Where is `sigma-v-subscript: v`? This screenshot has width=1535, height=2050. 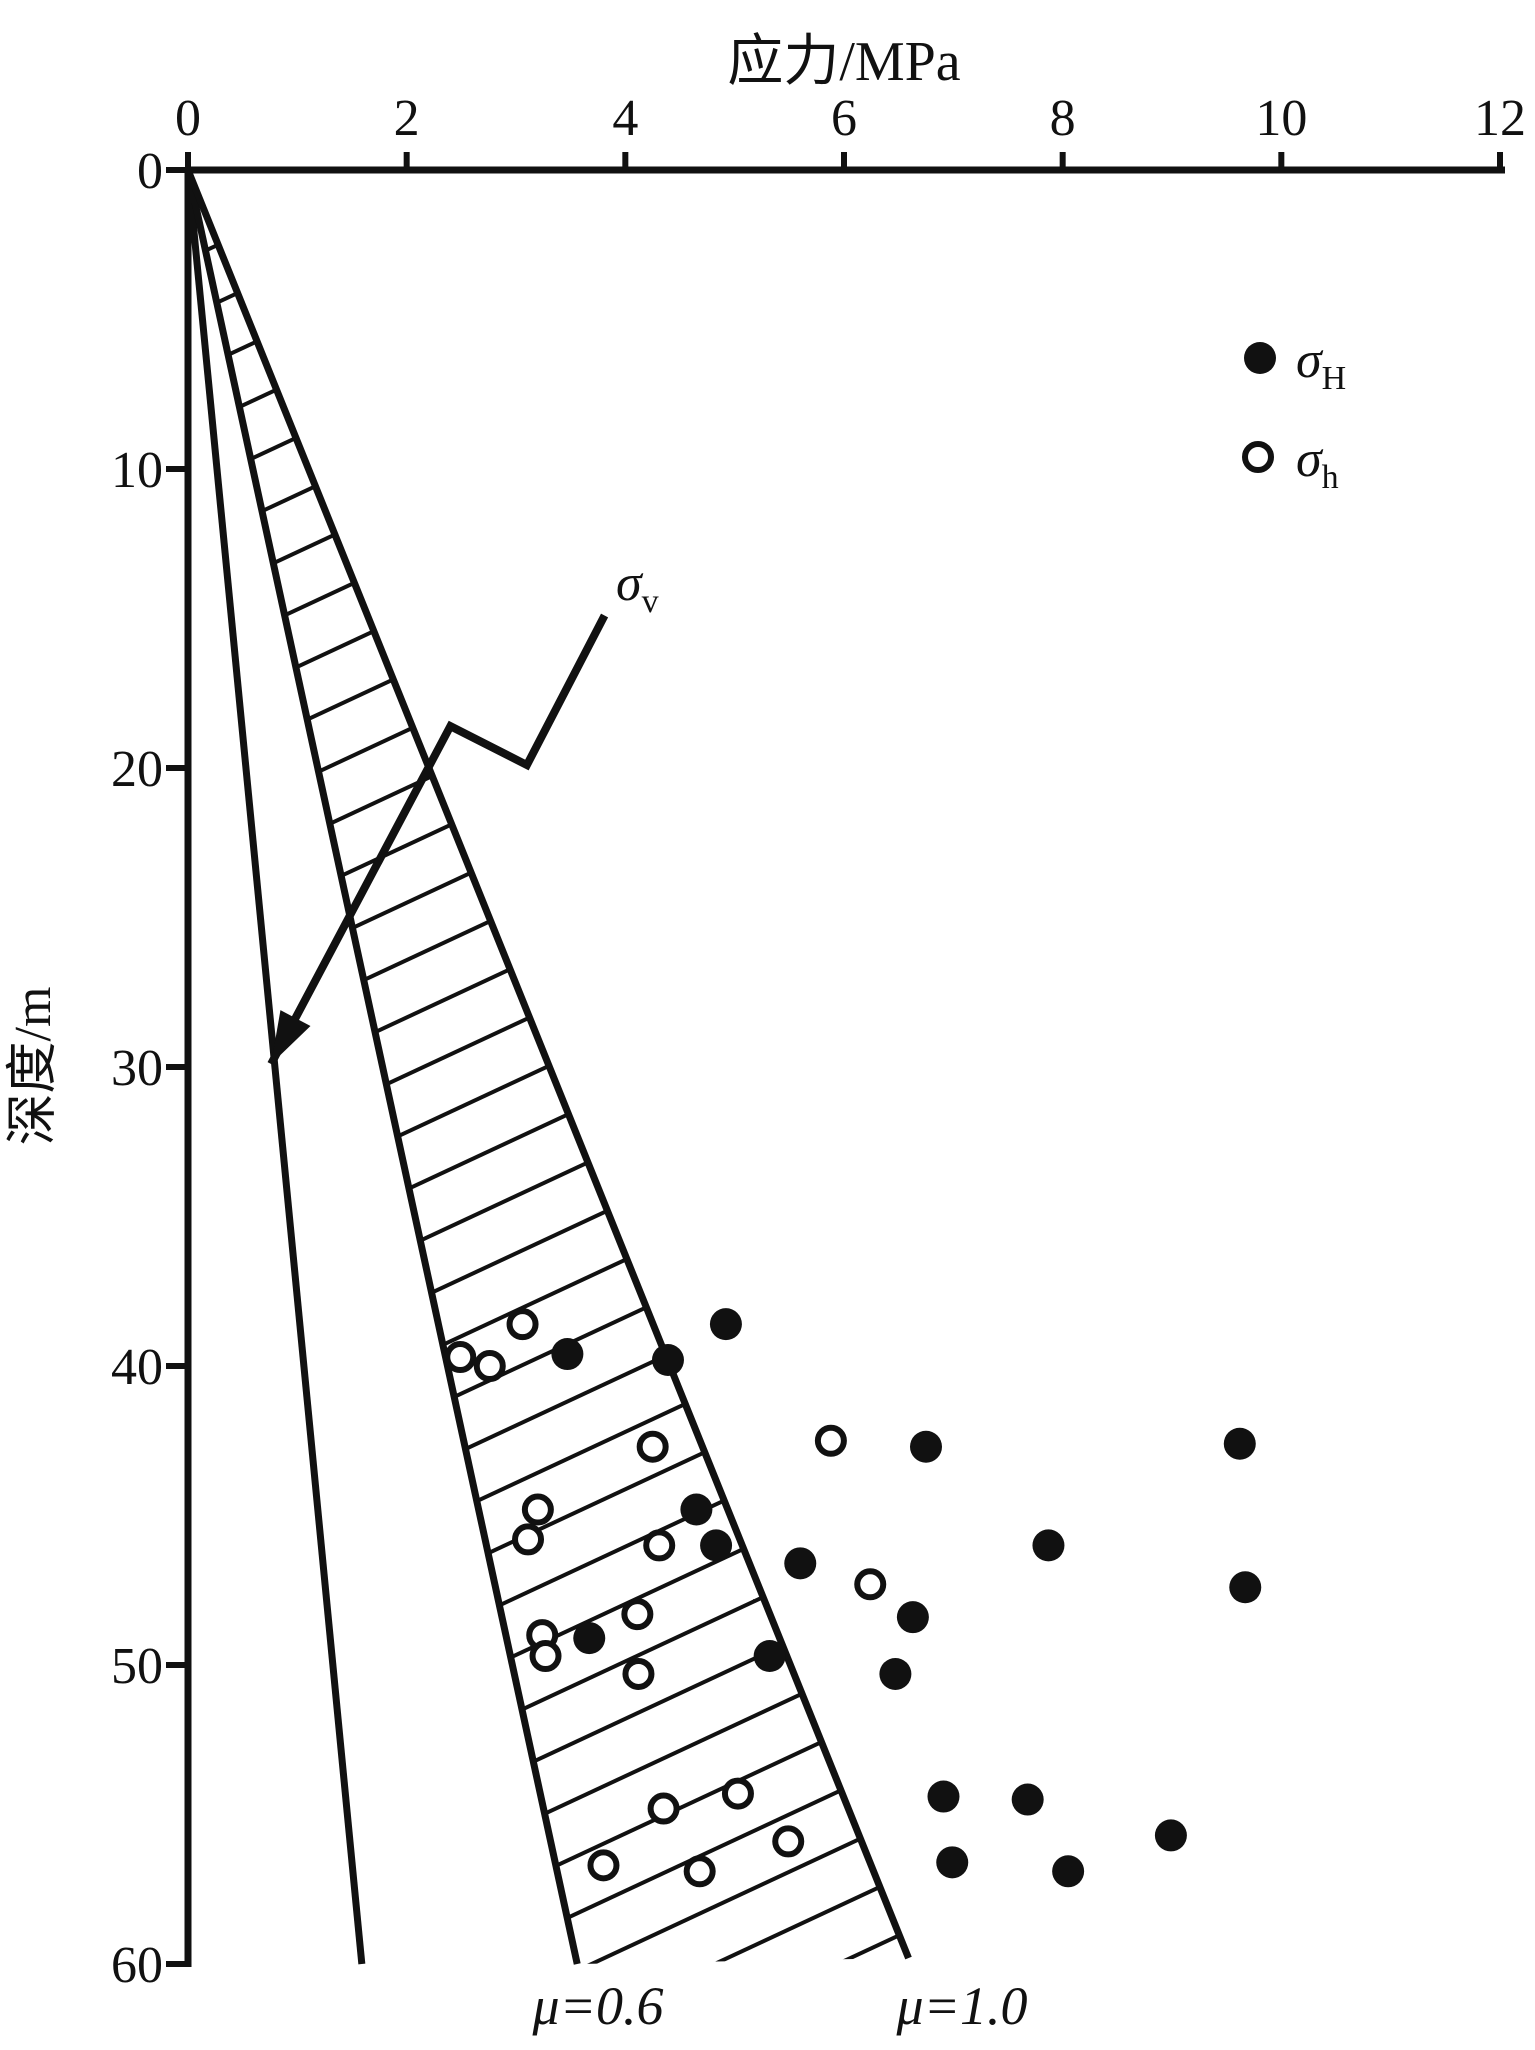 sigma-v-subscript: v is located at coordinates (650, 601).